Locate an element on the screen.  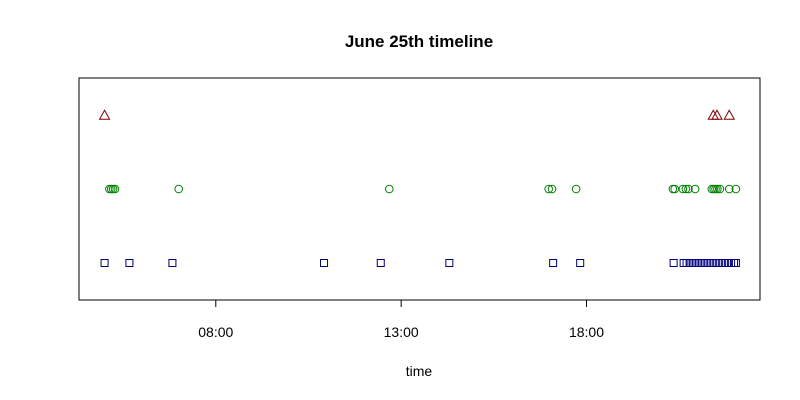
x-tick-label: 08:00 is located at coordinates (215, 332).